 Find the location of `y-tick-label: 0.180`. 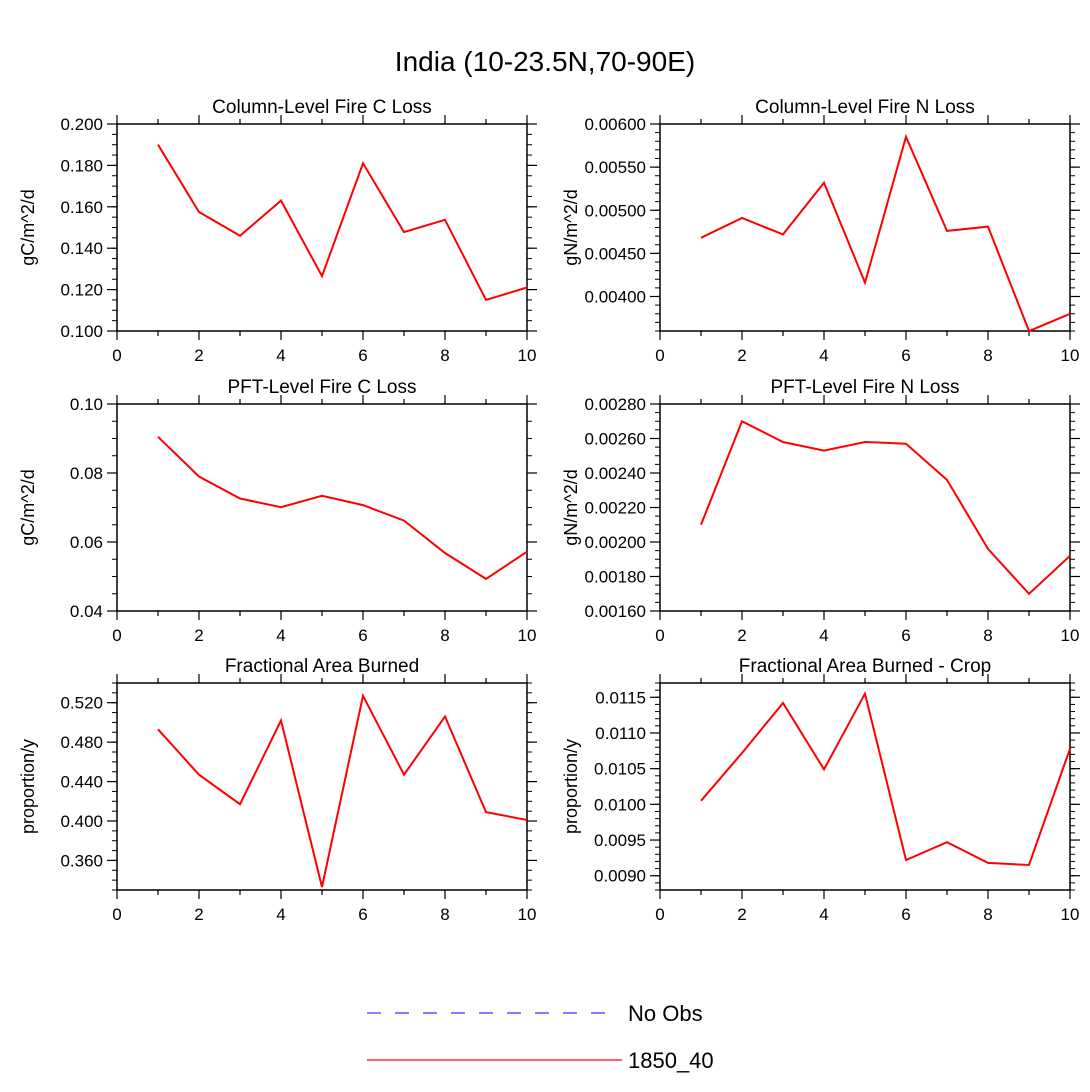

y-tick-label: 0.180 is located at coordinates (81, 165).